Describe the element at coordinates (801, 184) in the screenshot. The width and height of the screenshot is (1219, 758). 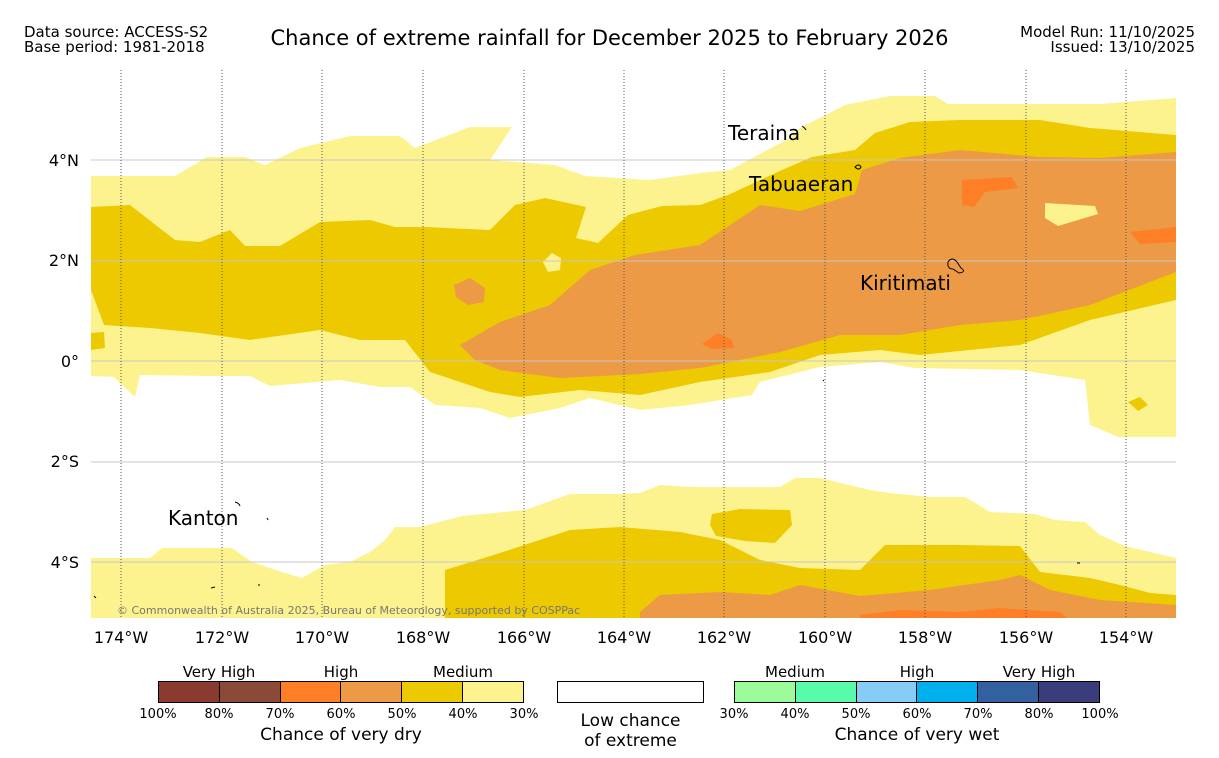
I see `place-label-tabuaeran: Tabuaeran` at that location.